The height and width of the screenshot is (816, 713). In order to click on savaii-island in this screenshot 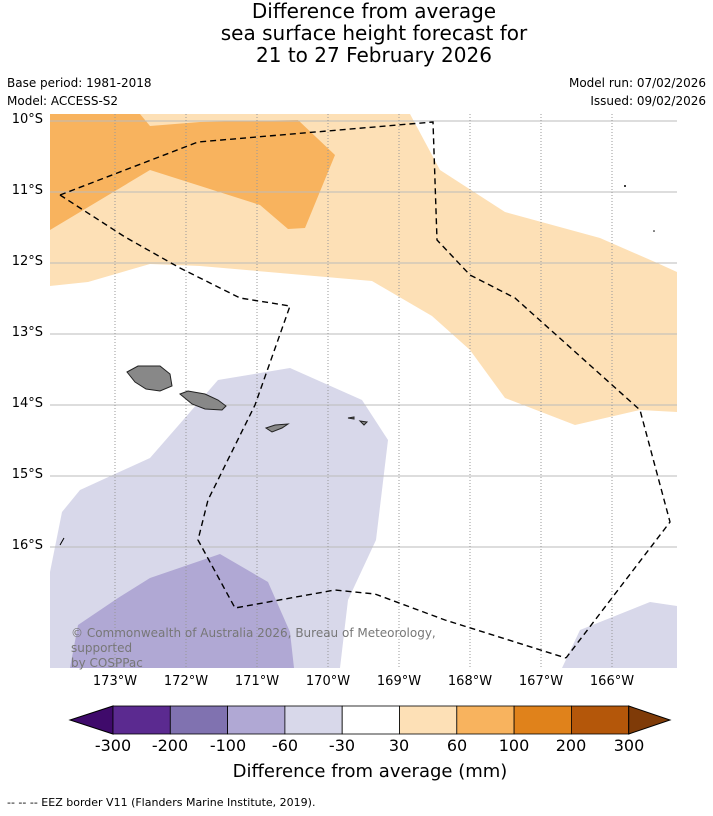, I will do `click(149, 378)`.